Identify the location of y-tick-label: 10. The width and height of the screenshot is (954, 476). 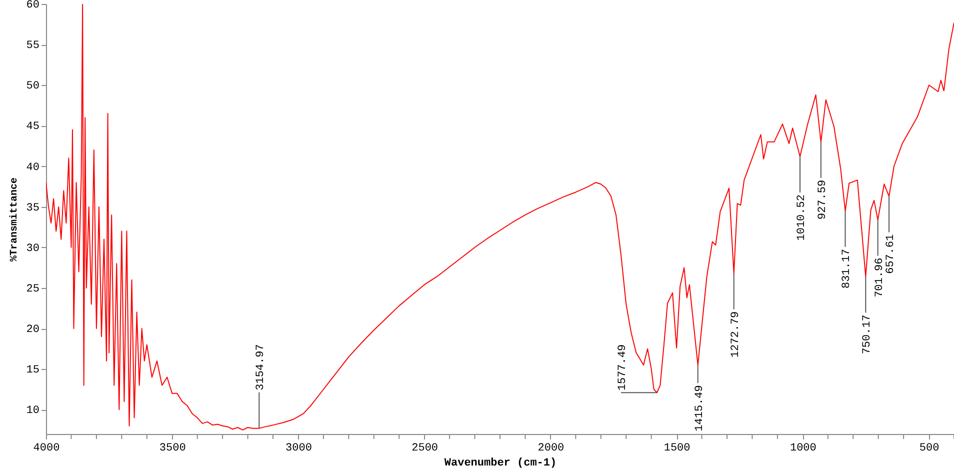
(33, 411).